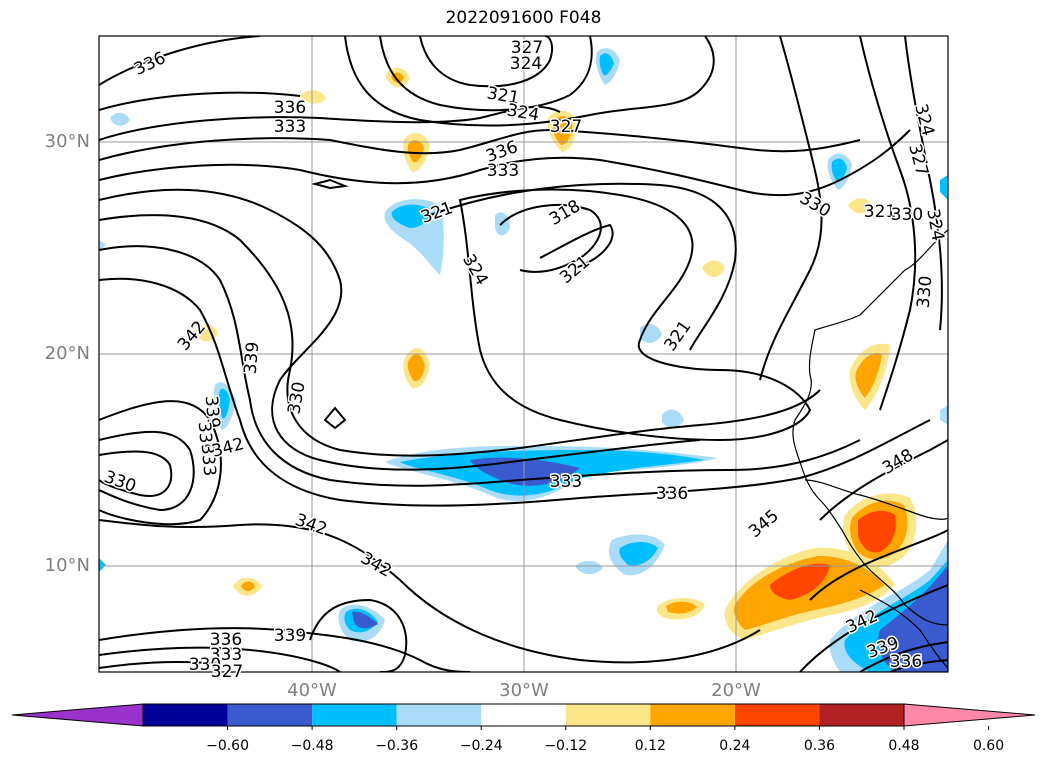  I want to click on colorbar-tick-label: 0.12, so click(650, 746).